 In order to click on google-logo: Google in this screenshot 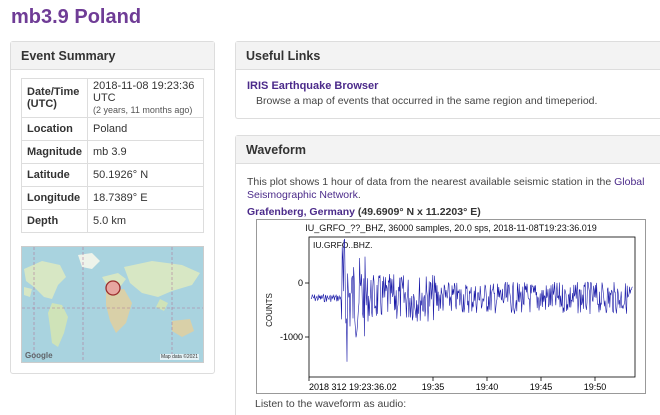, I will do `click(39, 355)`.